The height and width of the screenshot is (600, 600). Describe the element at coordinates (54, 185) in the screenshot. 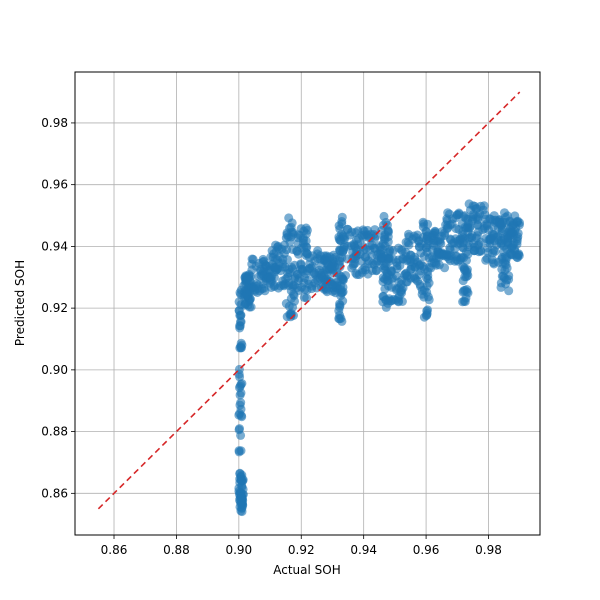

I see `y-tick-label: 0.96` at that location.